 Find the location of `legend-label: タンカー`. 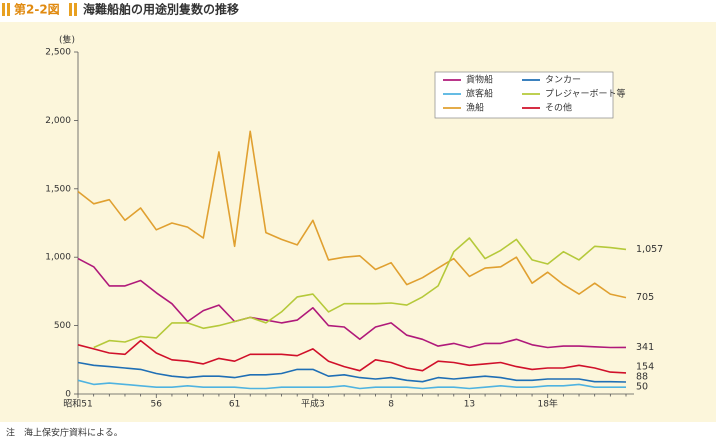

legend-label: タンカー is located at coordinates (563, 80).